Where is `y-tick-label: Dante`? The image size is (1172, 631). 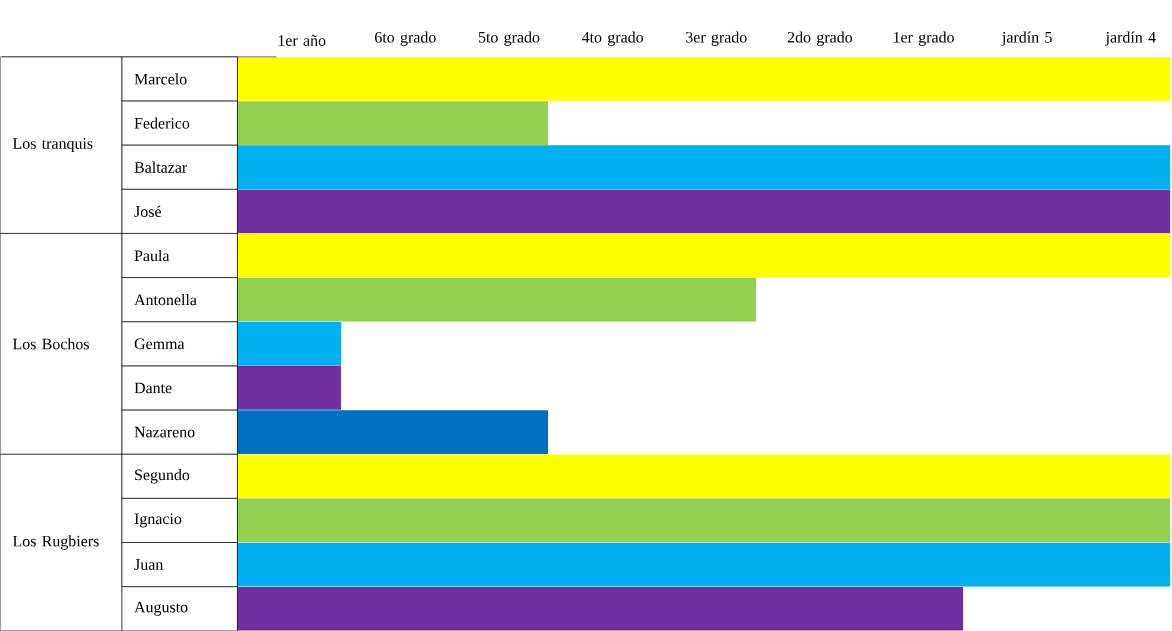 y-tick-label: Dante is located at coordinates (153, 388).